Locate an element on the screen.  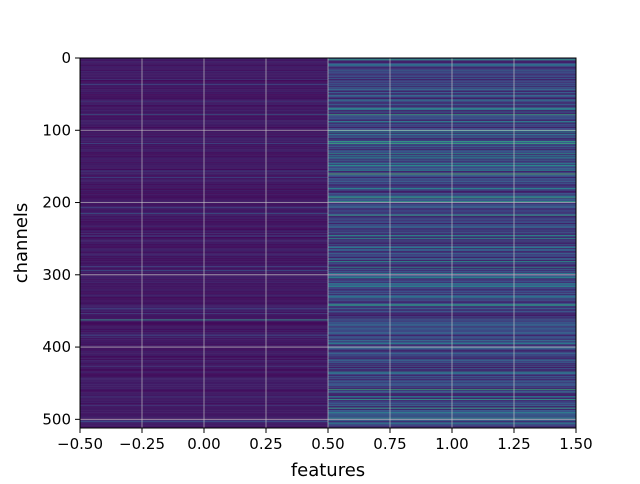
y-axis-label: channels is located at coordinates (21, 243).